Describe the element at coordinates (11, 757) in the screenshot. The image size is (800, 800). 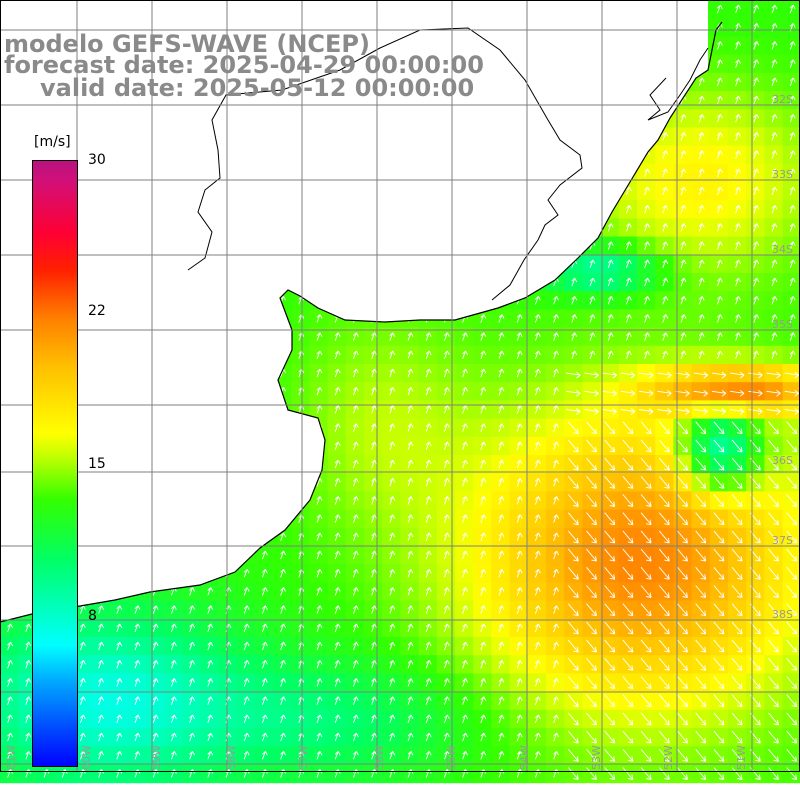
I see `longitude-label: 61W` at that location.